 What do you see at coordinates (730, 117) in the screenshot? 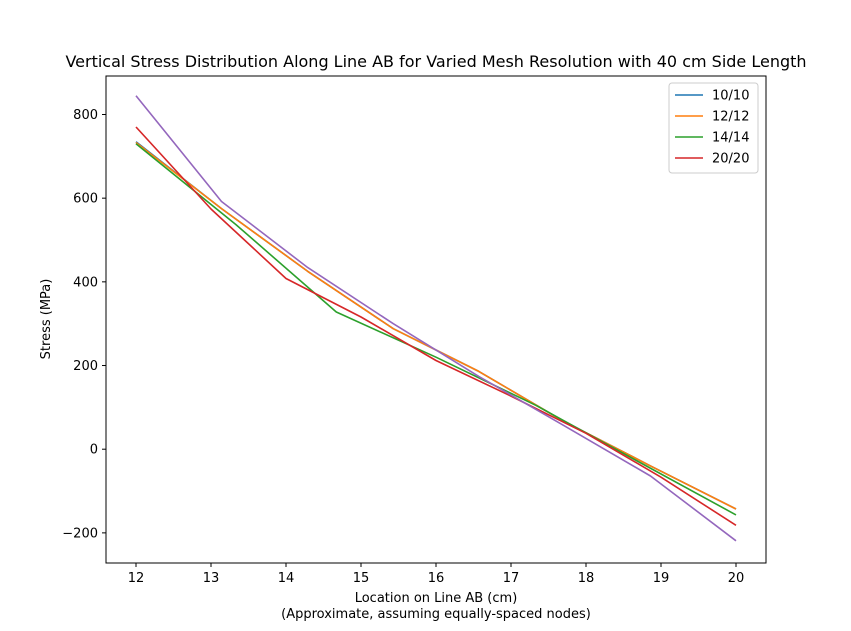
I see `legend-label: 12/12` at bounding box center [730, 117].